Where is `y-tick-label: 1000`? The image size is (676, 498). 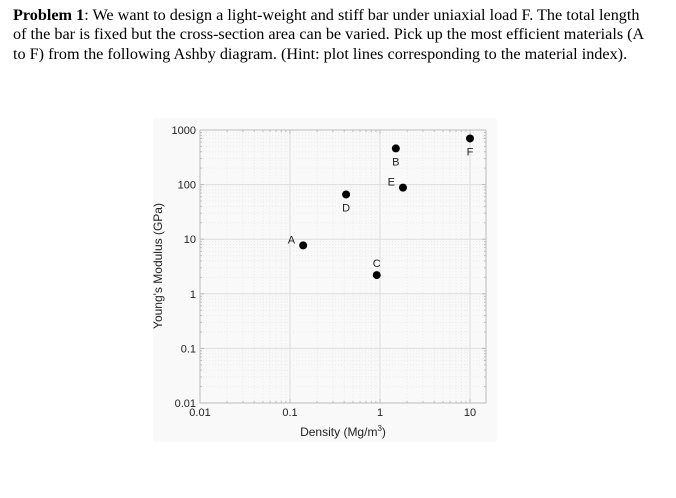
y-tick-label: 1000 is located at coordinates (184, 131).